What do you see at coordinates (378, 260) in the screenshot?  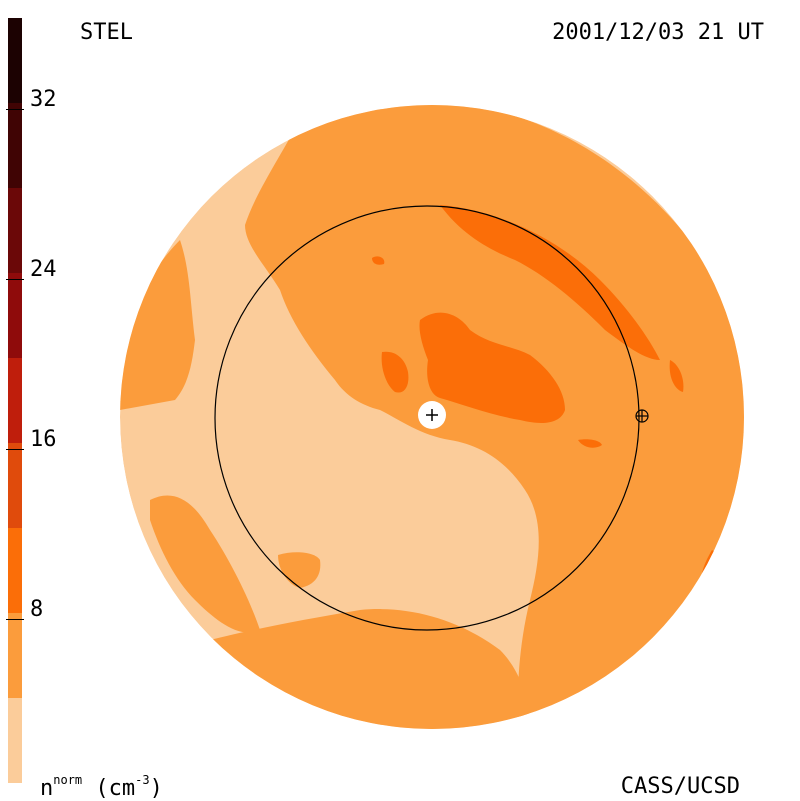 I see `density-high-dot` at bounding box center [378, 260].